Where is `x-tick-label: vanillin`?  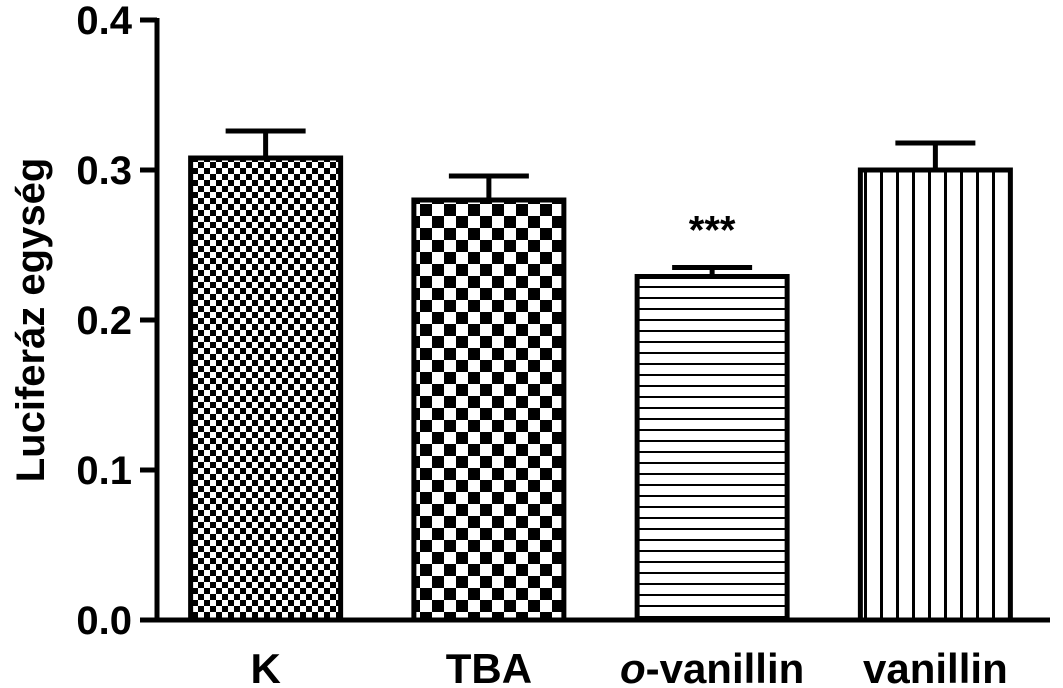 x-tick-label: vanillin is located at coordinates (935, 666).